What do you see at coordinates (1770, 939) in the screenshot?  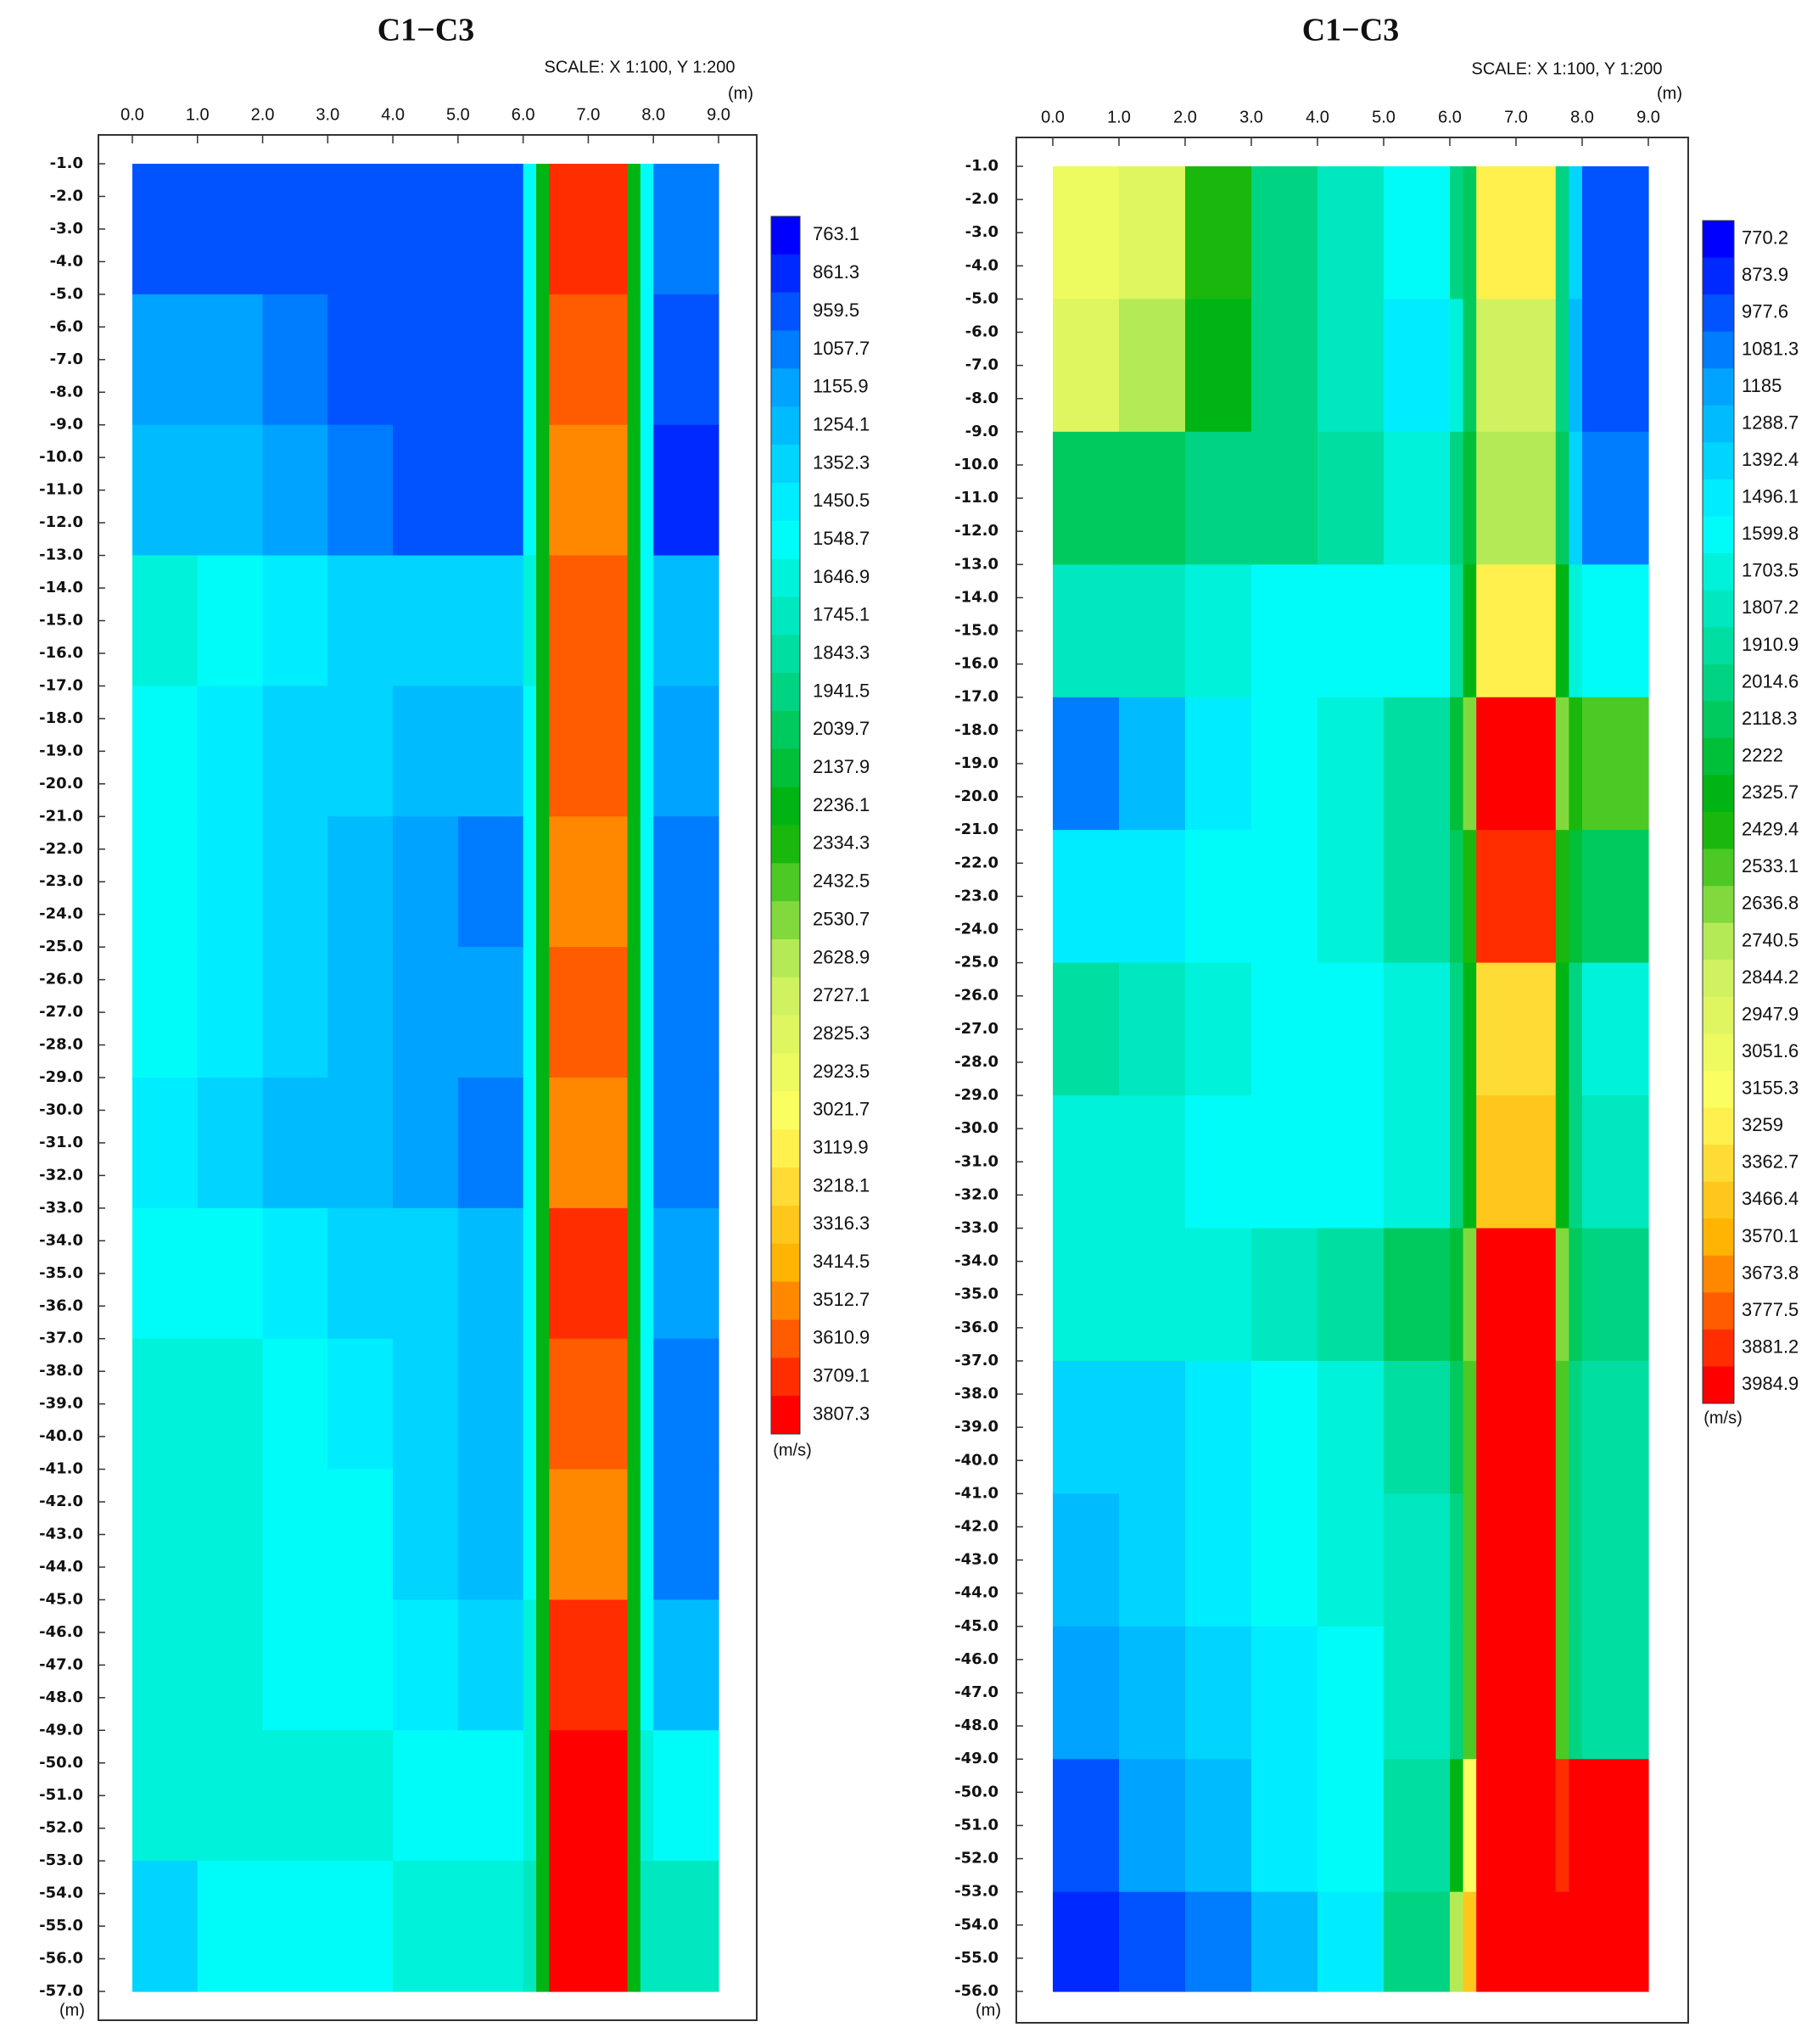 I see `colorbar-label: 2740.5` at bounding box center [1770, 939].